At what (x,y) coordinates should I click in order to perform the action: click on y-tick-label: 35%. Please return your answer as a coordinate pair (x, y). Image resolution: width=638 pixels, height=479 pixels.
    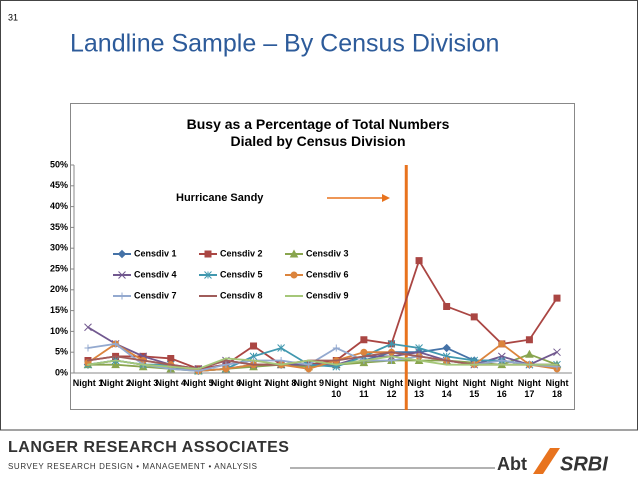
    Looking at the image, I should click on (59, 227).